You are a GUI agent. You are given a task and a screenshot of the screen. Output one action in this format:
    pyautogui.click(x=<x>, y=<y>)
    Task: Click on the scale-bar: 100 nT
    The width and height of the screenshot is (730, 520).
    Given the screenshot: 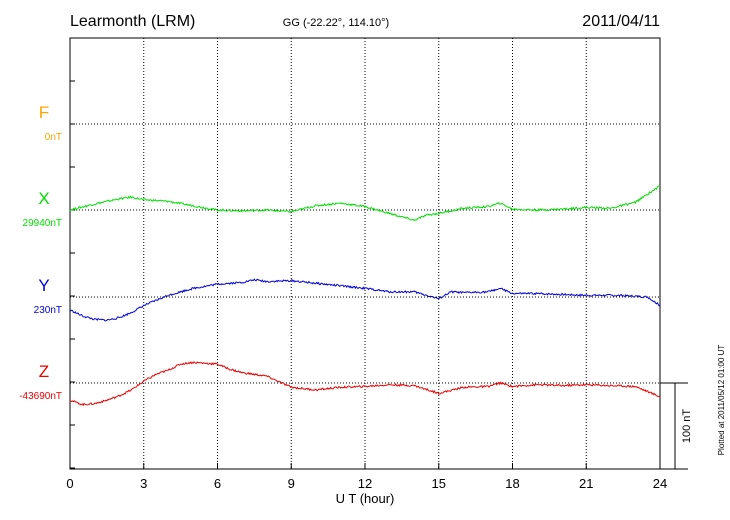 What is the action you would take?
    pyautogui.click(x=676, y=426)
    